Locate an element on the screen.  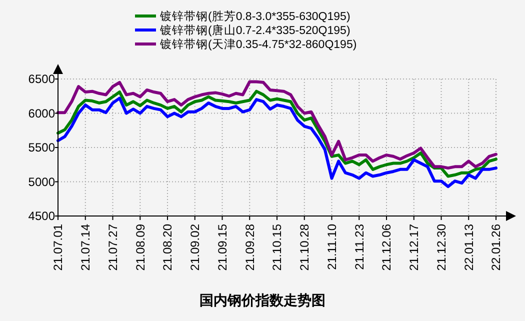
legend-label: 镀锌带钢(胜芳0.8-3.0*355-630Q195) is located at coordinates (254, 17).